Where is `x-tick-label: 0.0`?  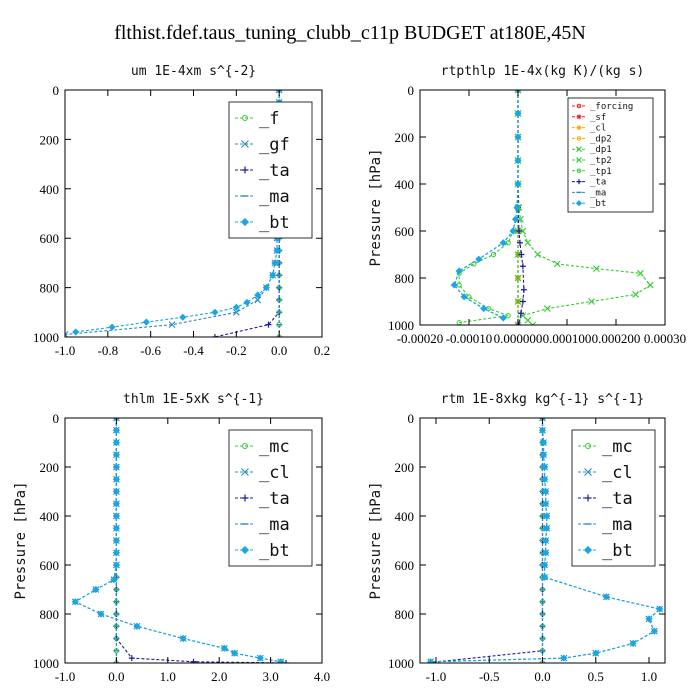 x-tick-label: 0.0 is located at coordinates (116, 676).